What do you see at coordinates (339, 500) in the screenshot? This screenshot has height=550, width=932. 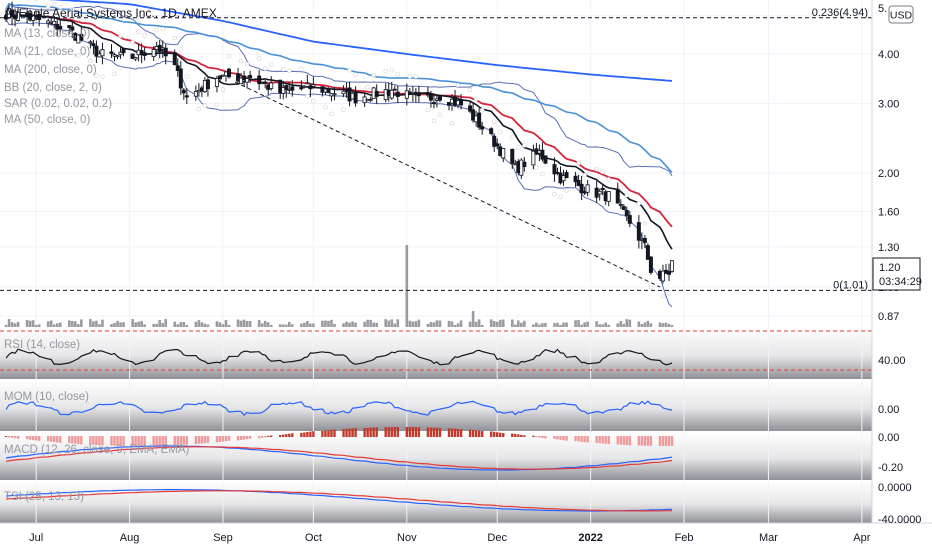 I see `tsi-line` at bounding box center [339, 500].